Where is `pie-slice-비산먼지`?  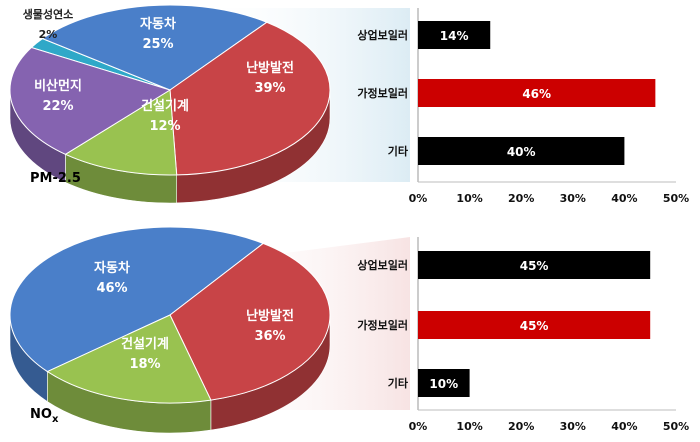 pie-slice-비산먼지 is located at coordinates (90, 100).